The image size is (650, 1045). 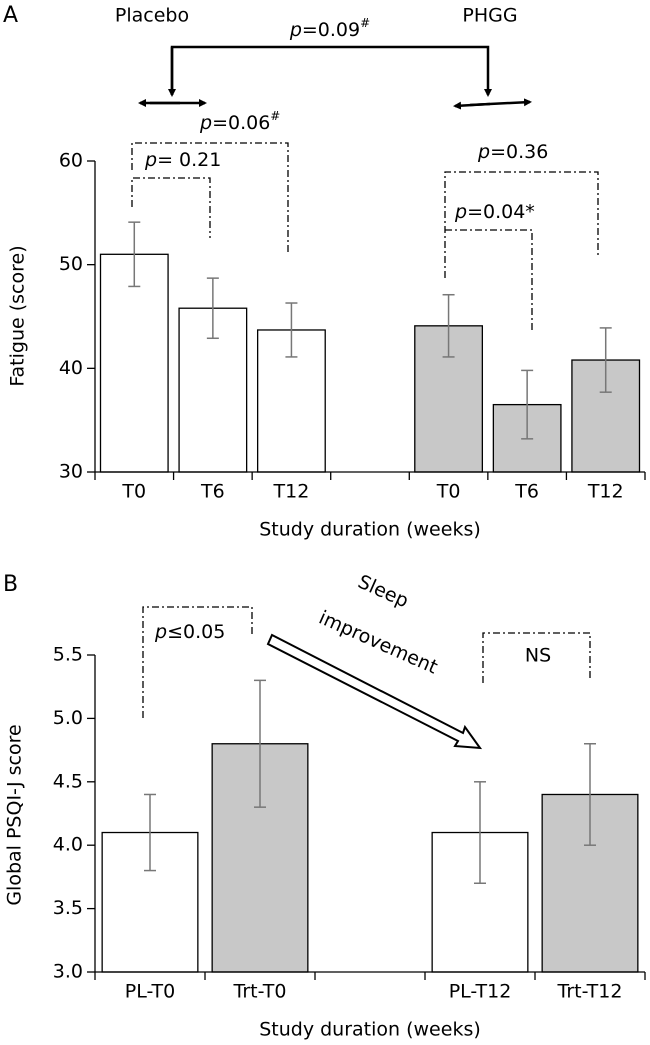 I want to click on annotation: Sleep, so click(x=383, y=592).